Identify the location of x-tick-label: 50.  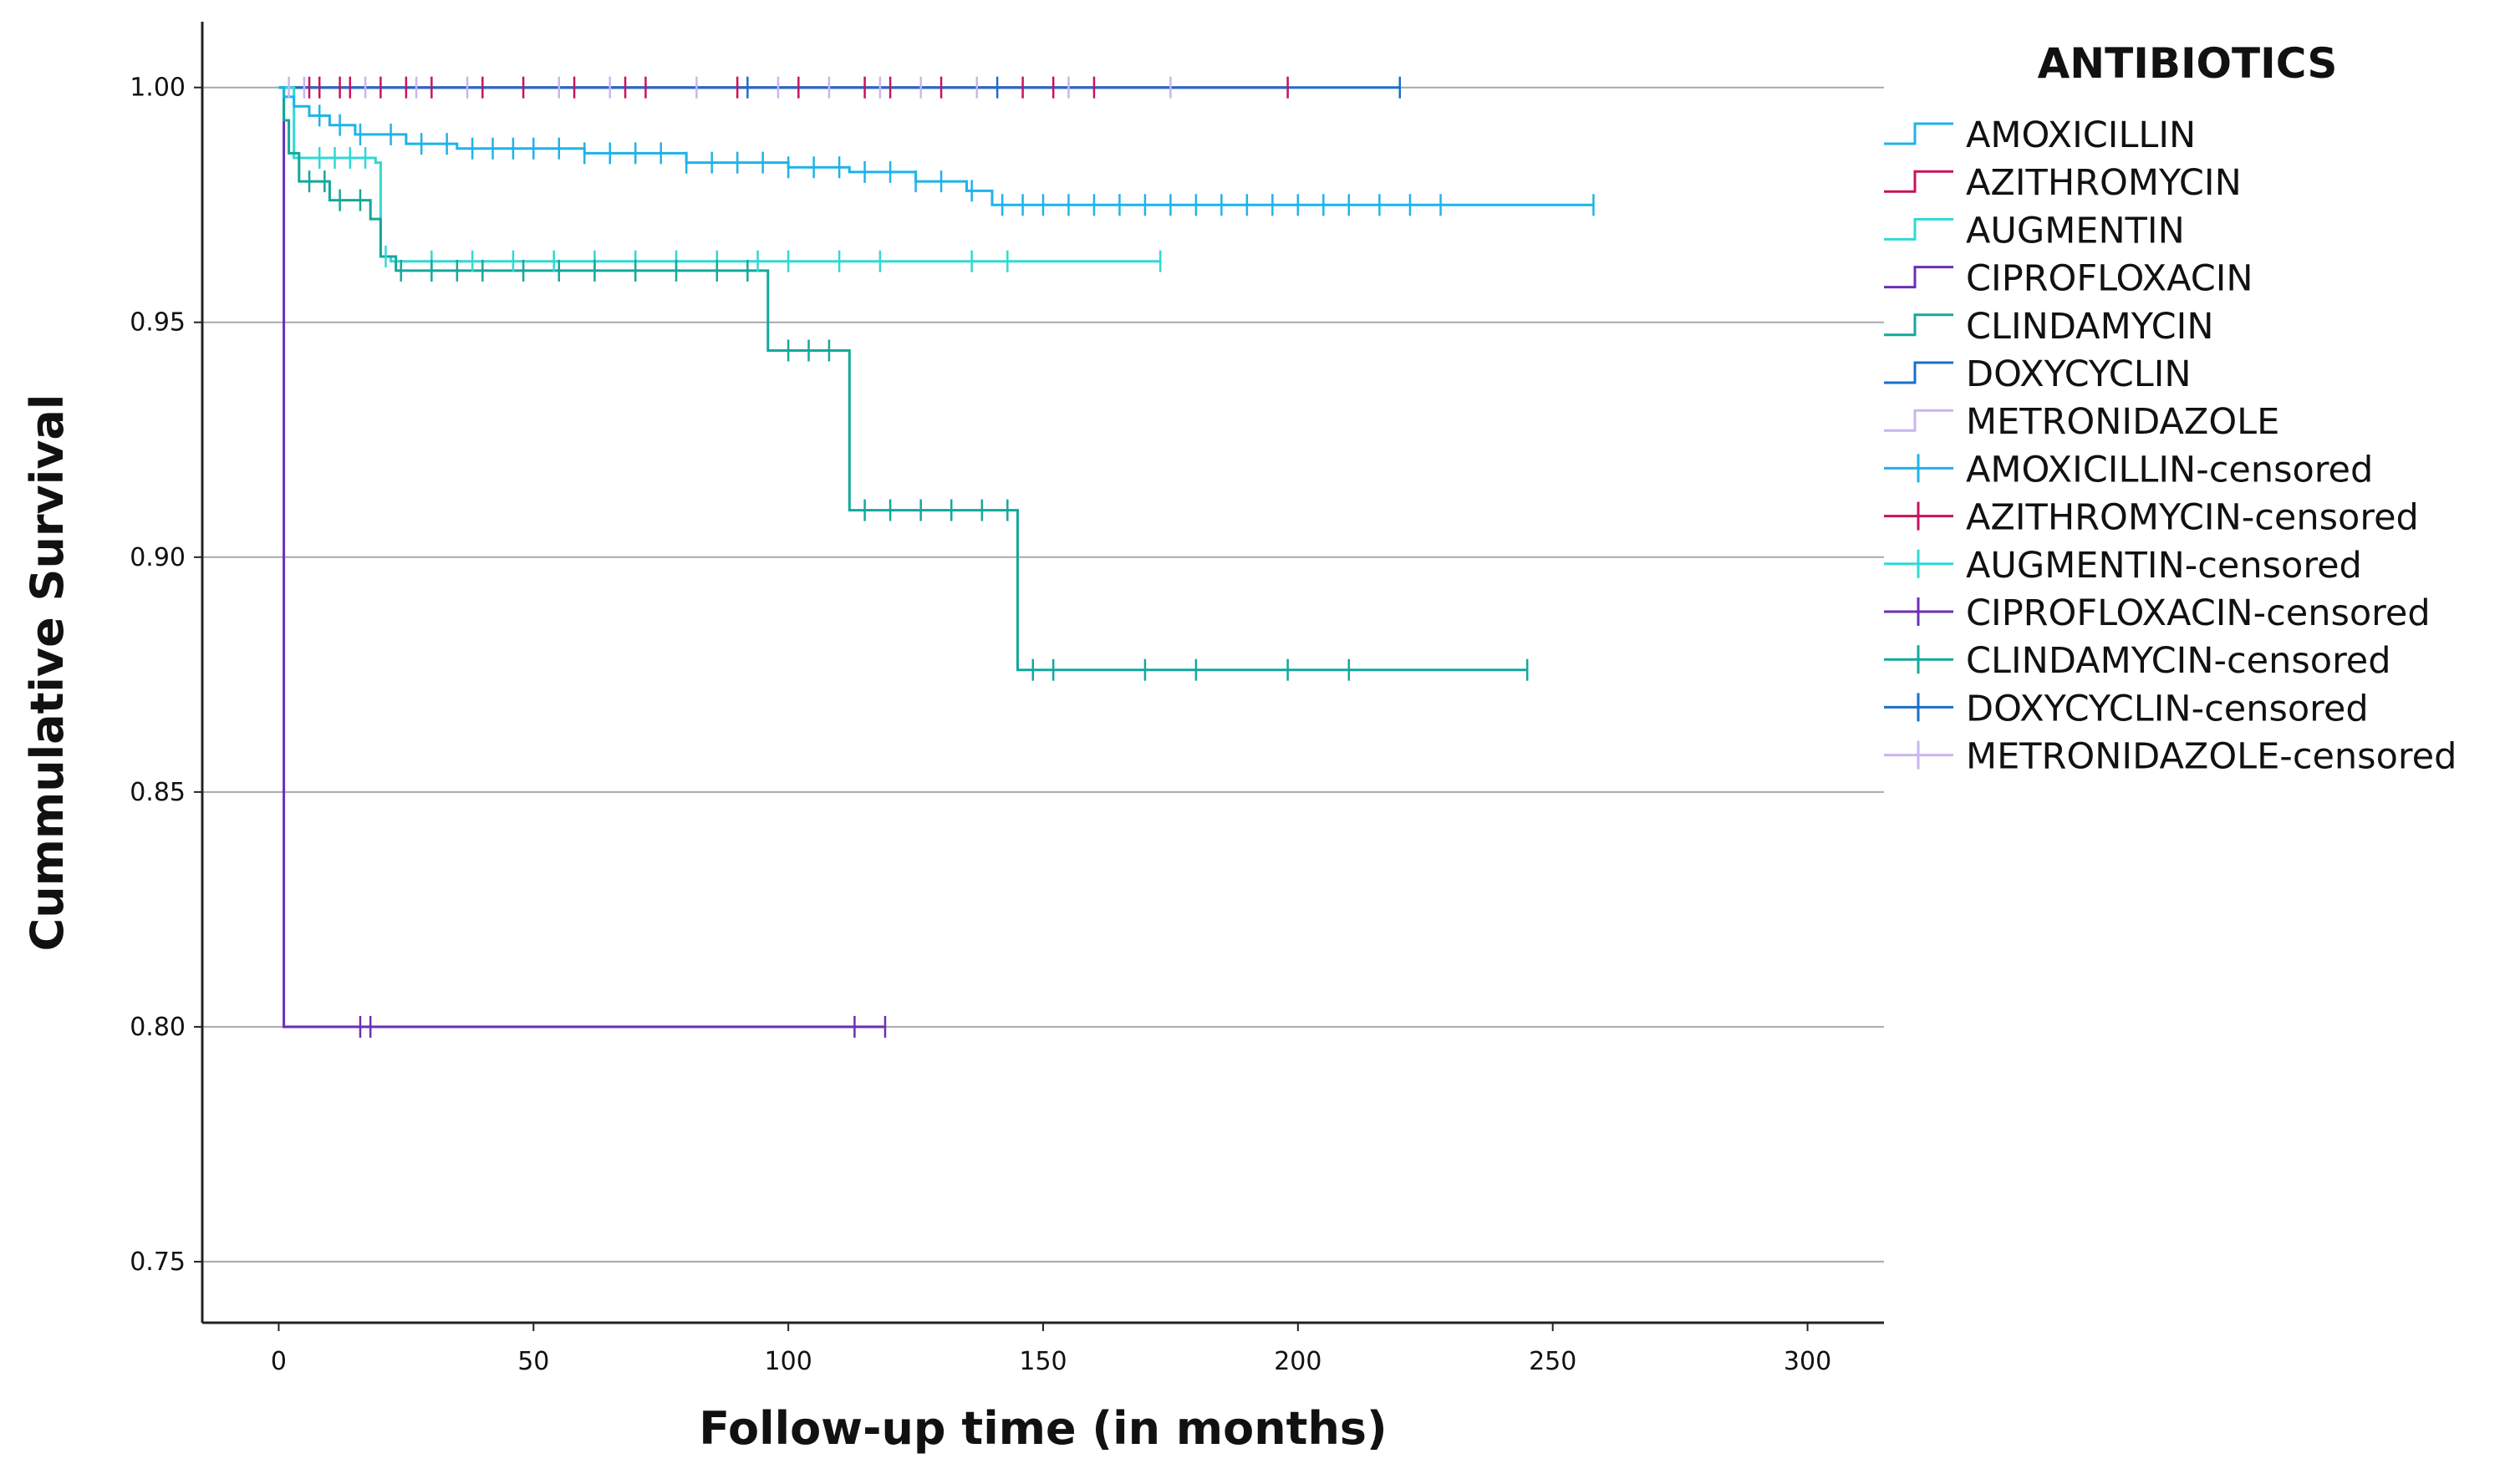
(533, 1361).